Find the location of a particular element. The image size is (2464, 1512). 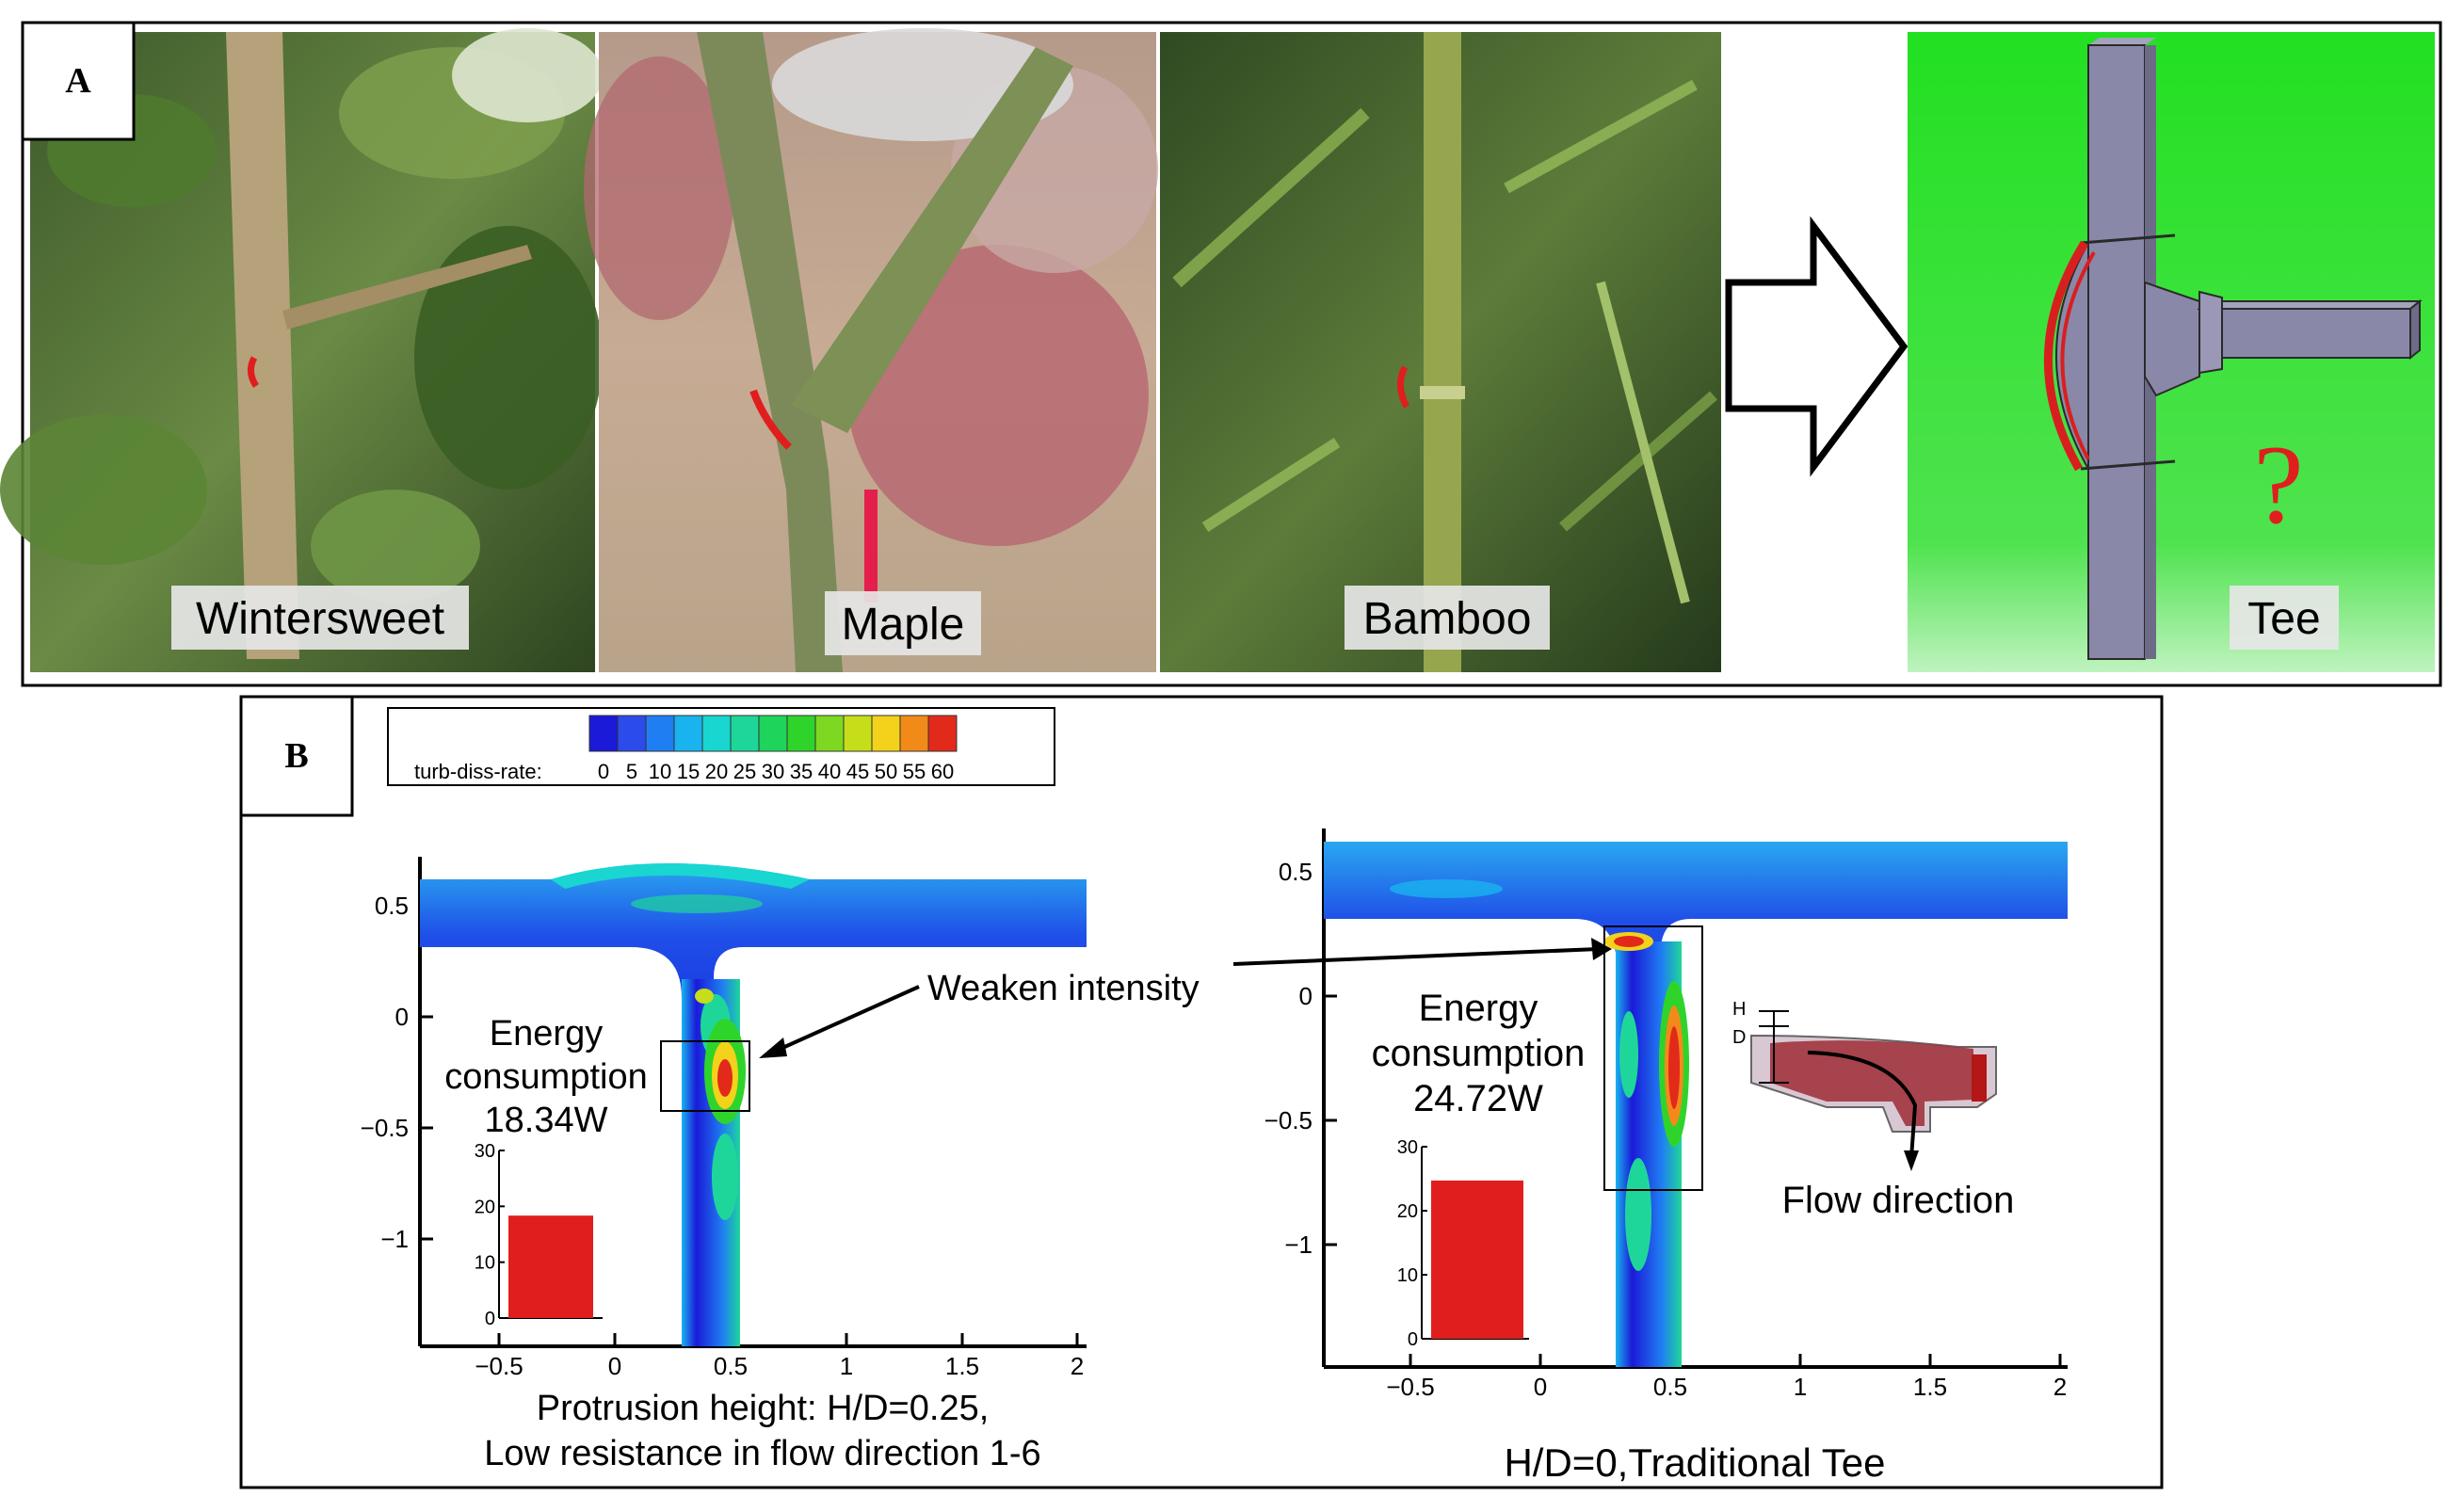

left-inset-ticks: 30 20 10 0 is located at coordinates (490, 1235).